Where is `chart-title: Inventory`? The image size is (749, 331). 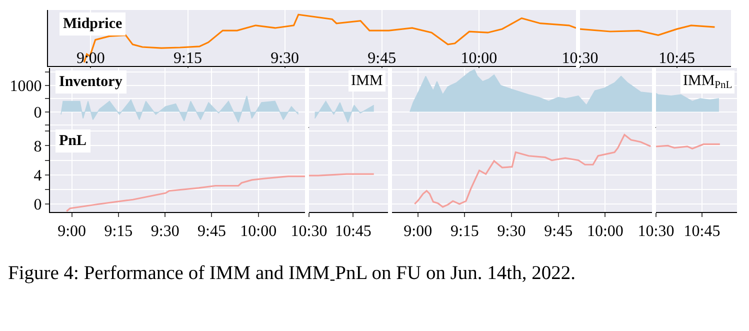 chart-title: Inventory is located at coordinates (91, 82).